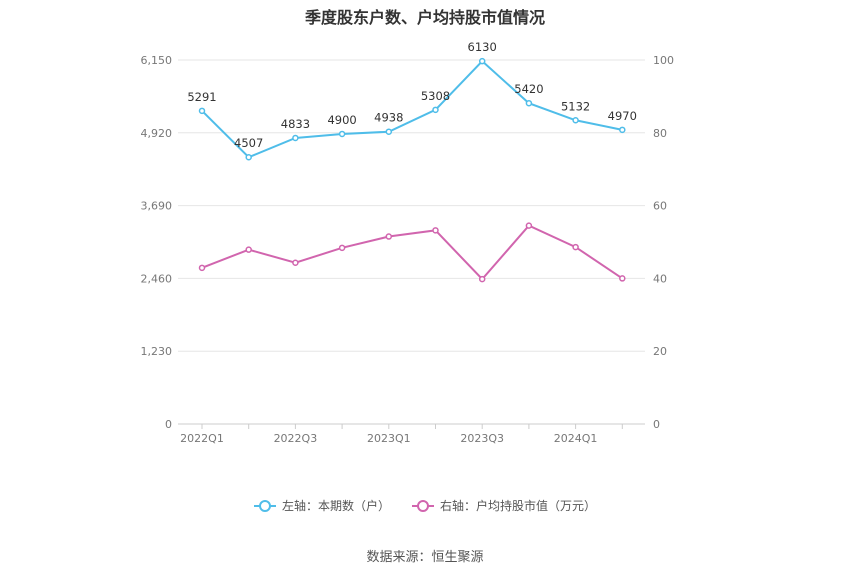 The width and height of the screenshot is (850, 575). Describe the element at coordinates (264, 505) in the screenshot. I see `legend-swatch-left` at that location.